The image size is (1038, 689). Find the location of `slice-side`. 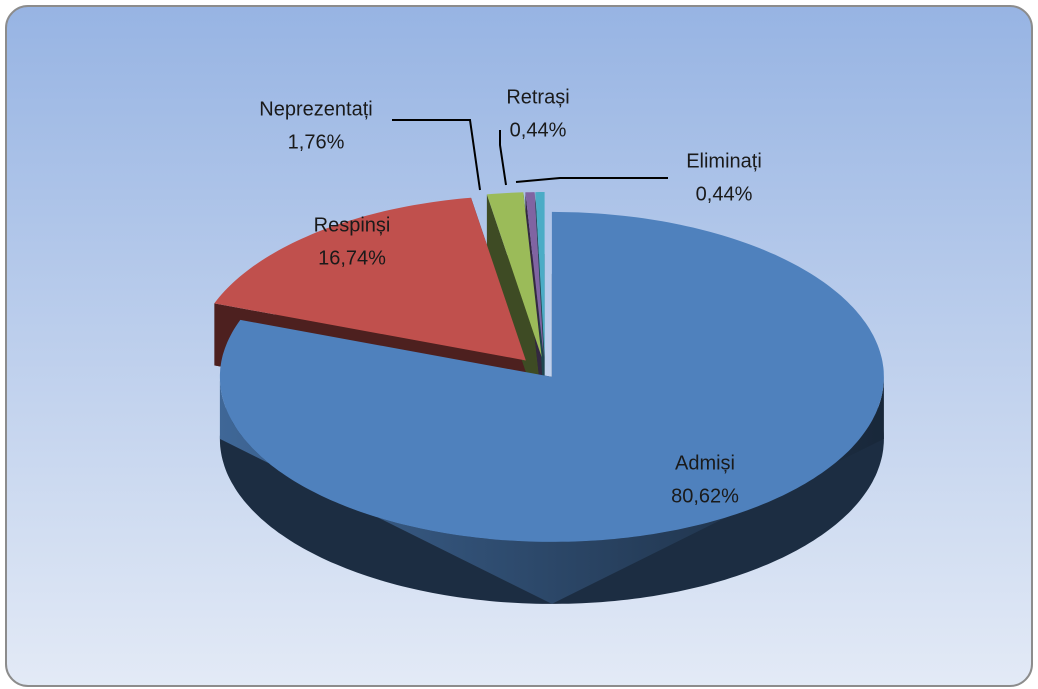

slice-side is located at coordinates (514, 307).